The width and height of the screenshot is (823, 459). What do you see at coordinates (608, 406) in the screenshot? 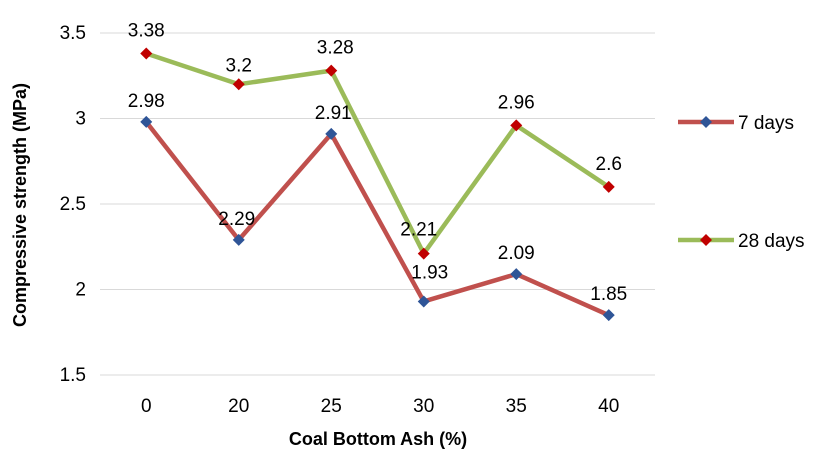
I see `x-tick-label: 40` at bounding box center [608, 406].